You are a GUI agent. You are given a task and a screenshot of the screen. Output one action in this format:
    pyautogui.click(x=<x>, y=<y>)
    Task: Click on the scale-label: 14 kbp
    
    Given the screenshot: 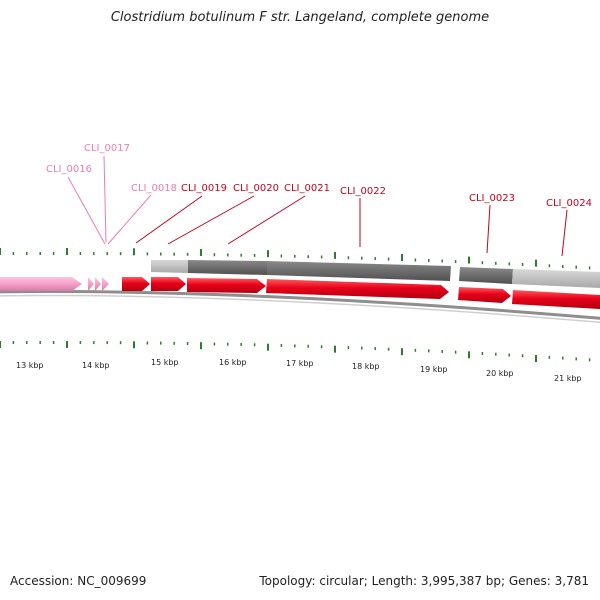 What is the action you would take?
    pyautogui.click(x=96, y=365)
    